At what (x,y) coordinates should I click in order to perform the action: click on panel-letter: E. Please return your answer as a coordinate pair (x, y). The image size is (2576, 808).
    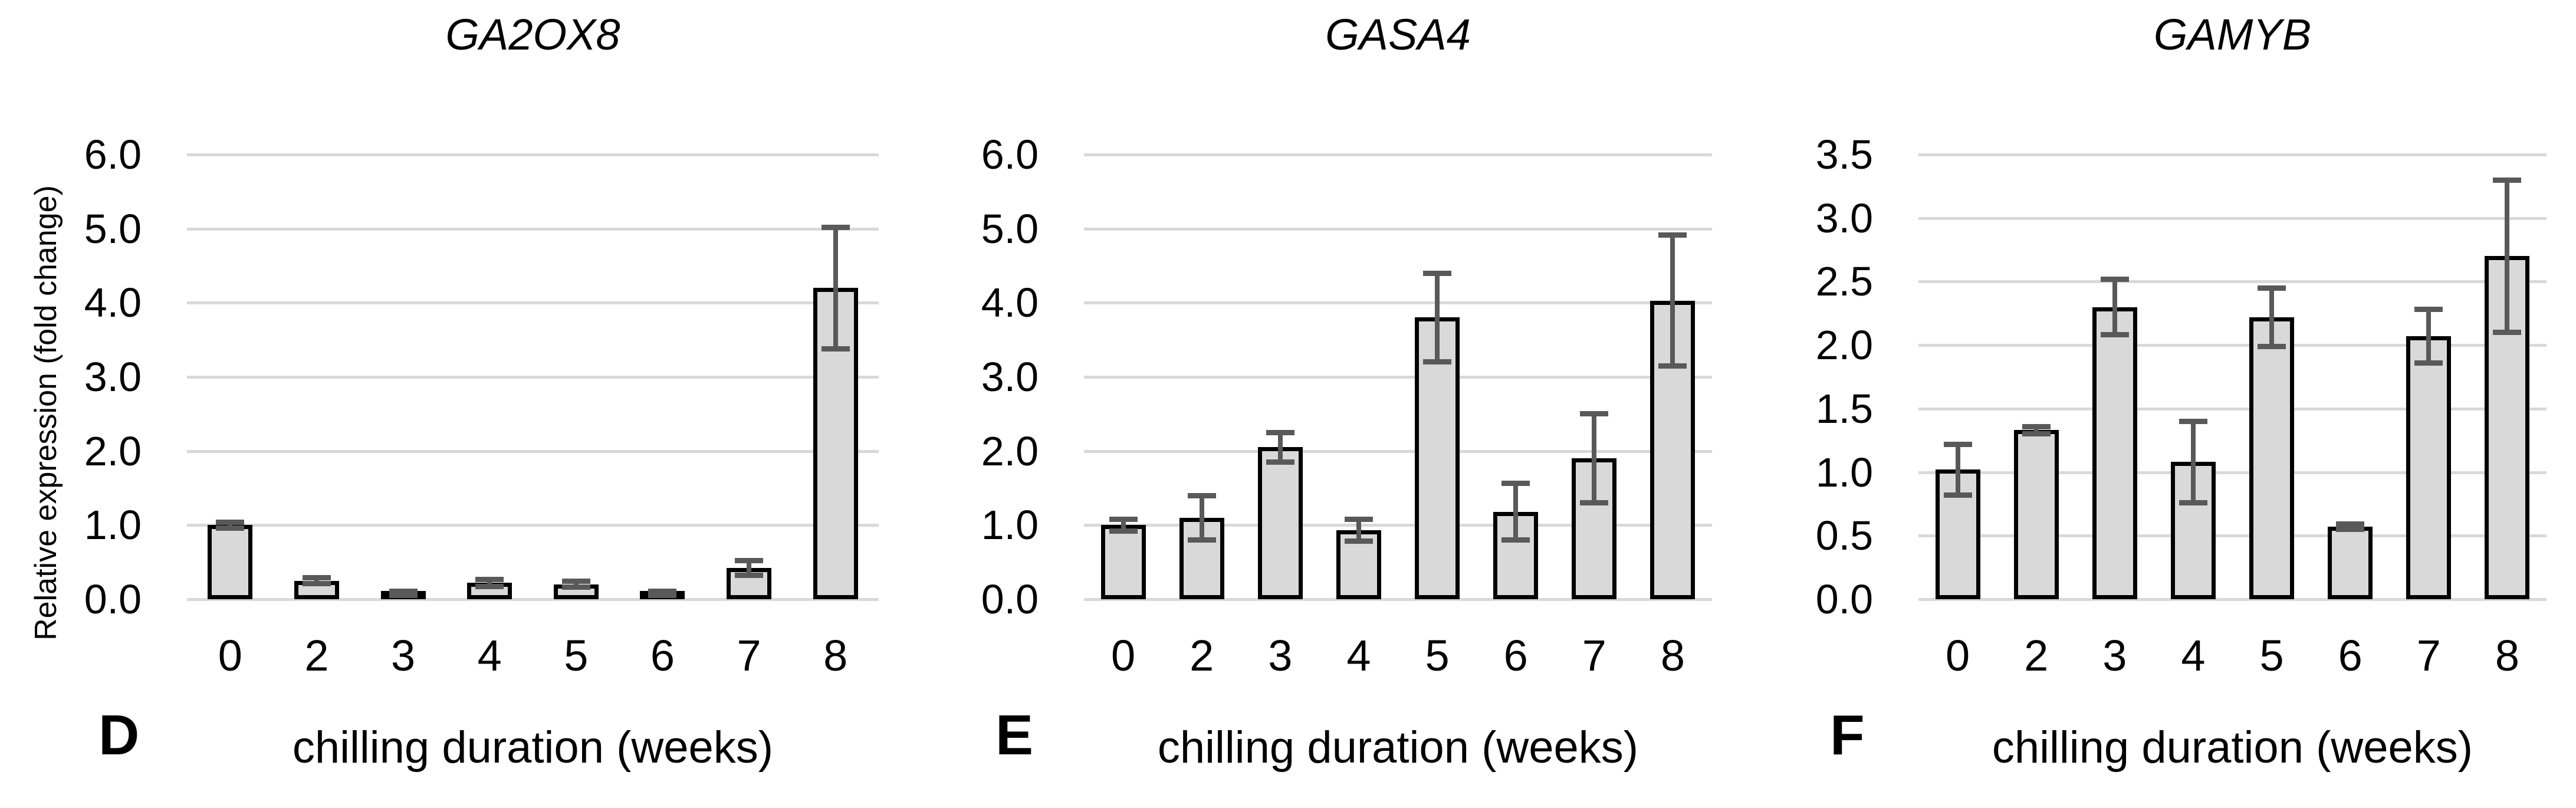
    Looking at the image, I should click on (1014, 735).